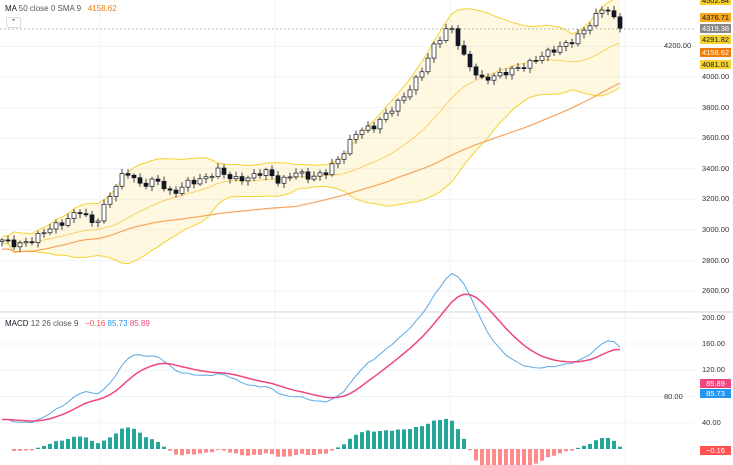 The image size is (733, 465). I want to click on price-axis-label: 3000.00, so click(716, 229).